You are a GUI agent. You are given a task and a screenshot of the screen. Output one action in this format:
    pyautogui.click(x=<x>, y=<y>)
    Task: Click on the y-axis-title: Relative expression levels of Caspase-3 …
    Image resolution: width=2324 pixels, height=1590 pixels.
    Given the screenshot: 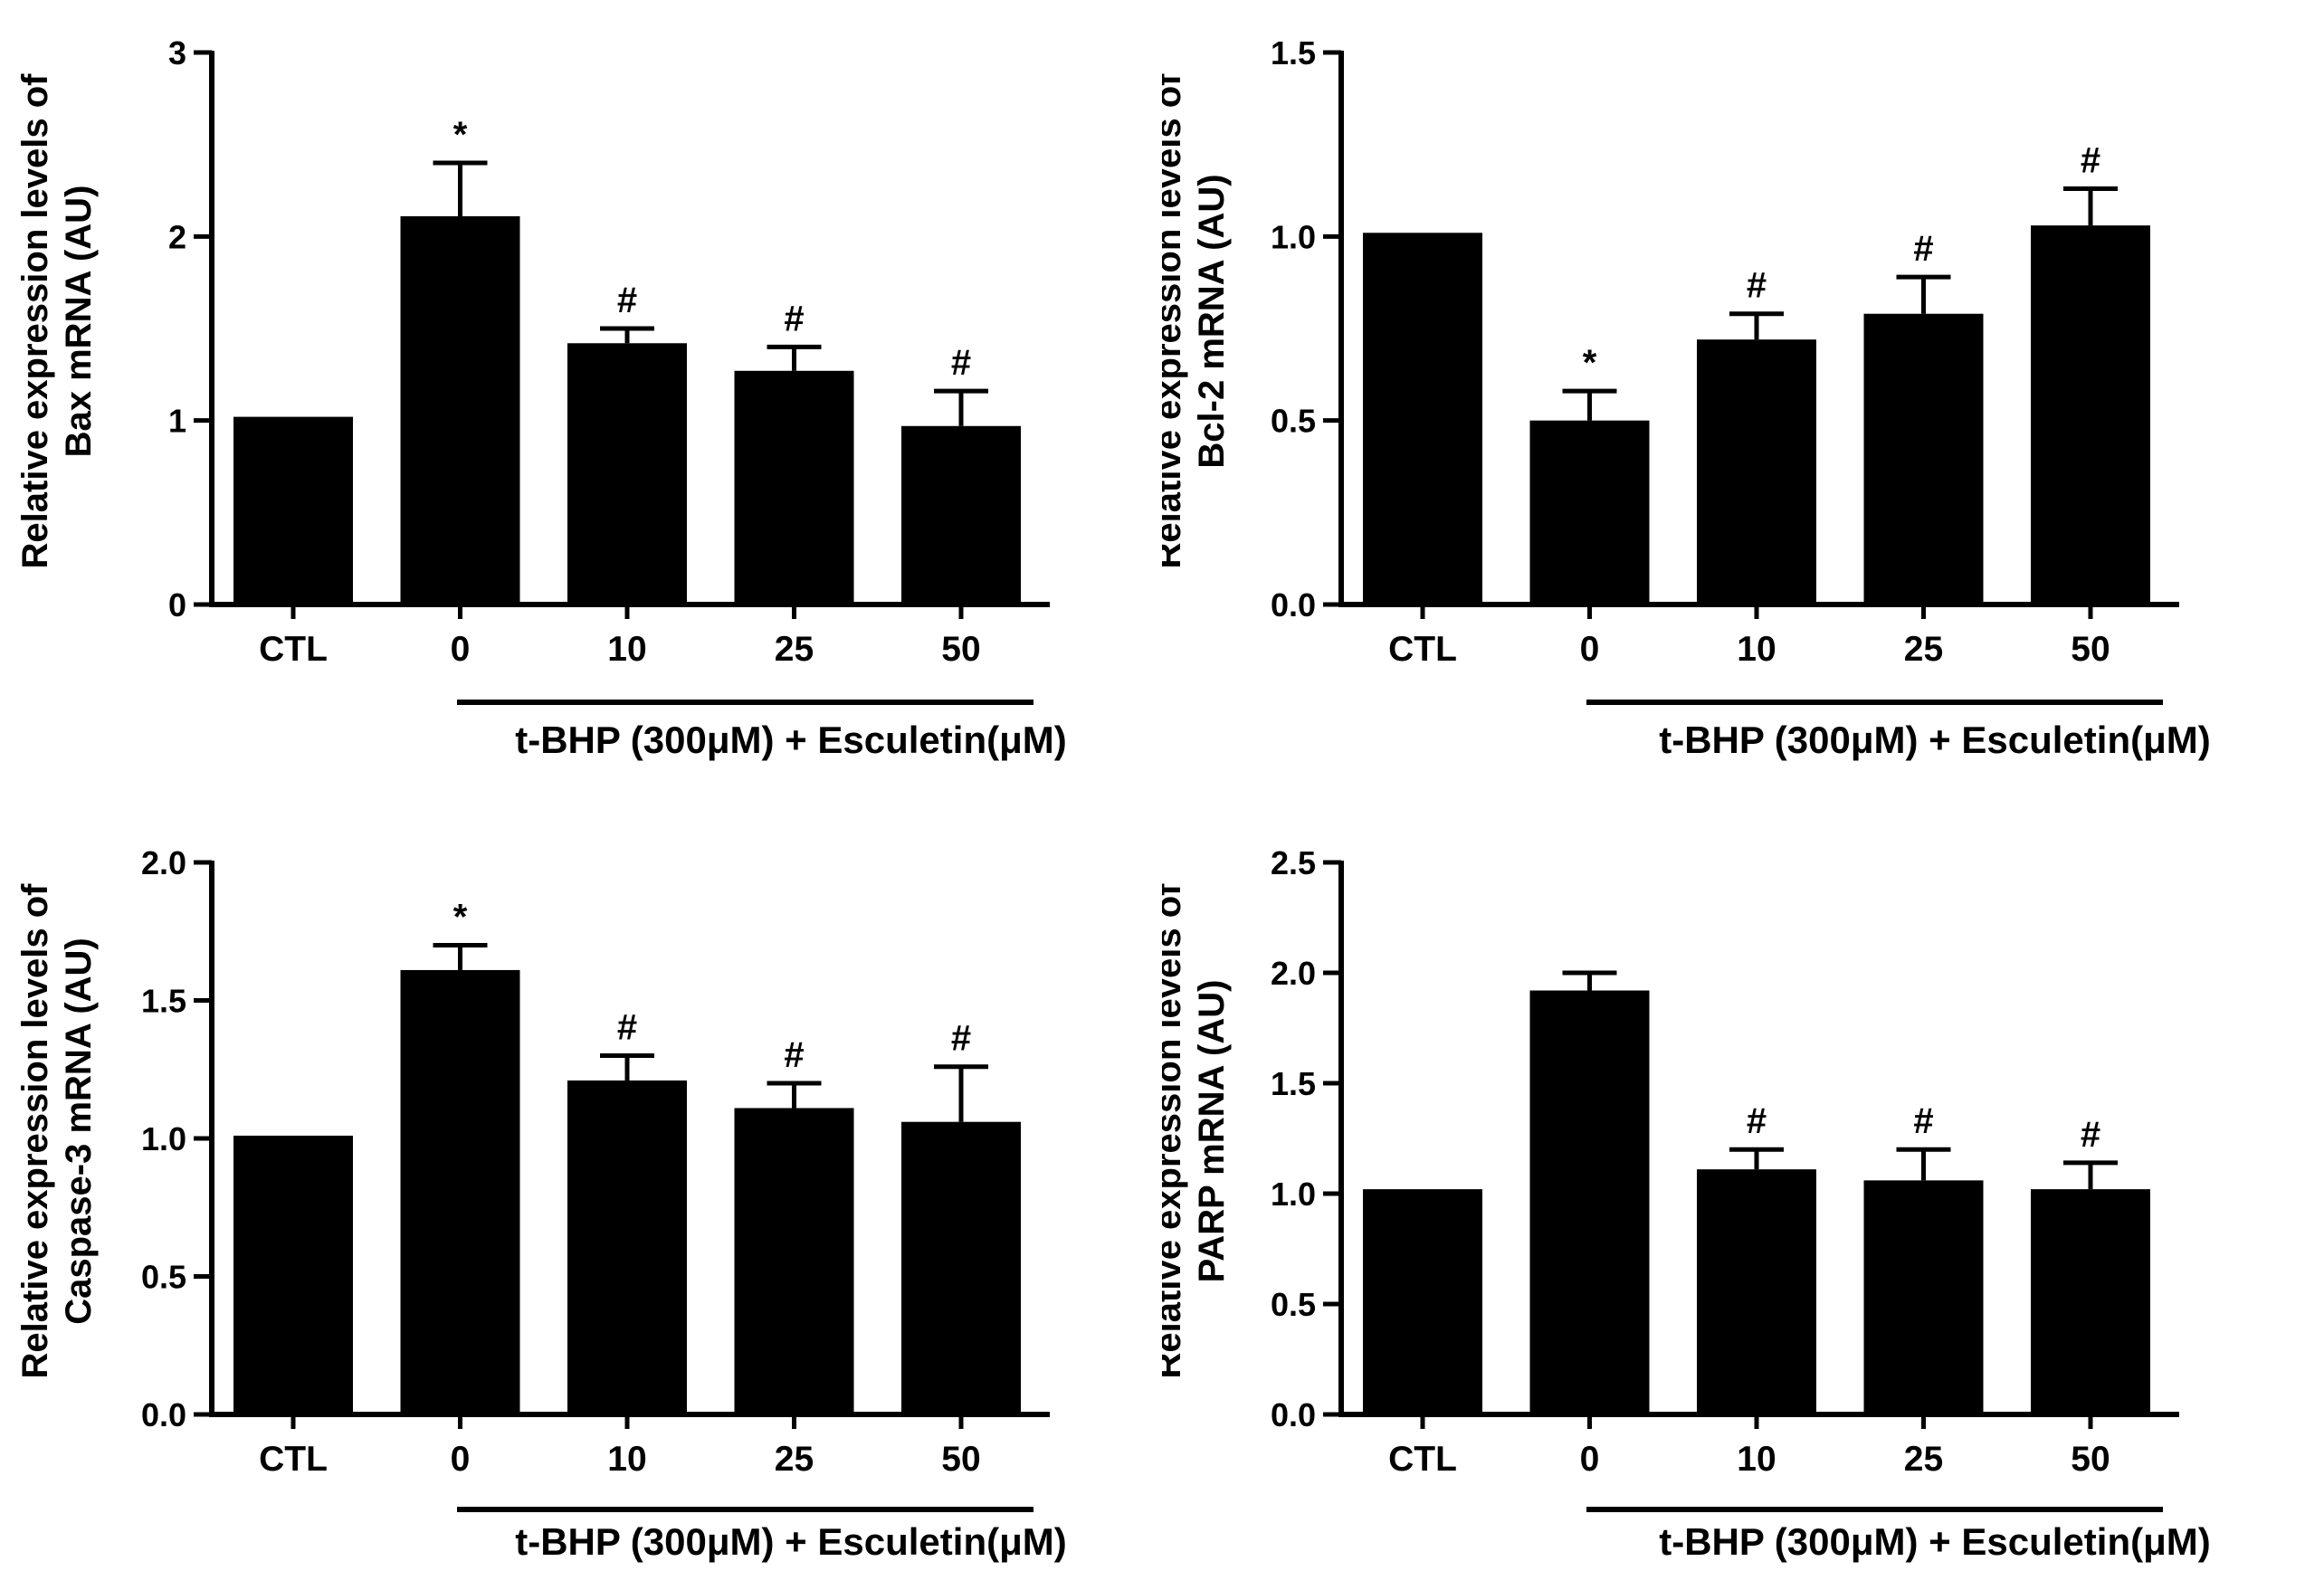 What is the action you would take?
    pyautogui.click(x=57, y=1131)
    